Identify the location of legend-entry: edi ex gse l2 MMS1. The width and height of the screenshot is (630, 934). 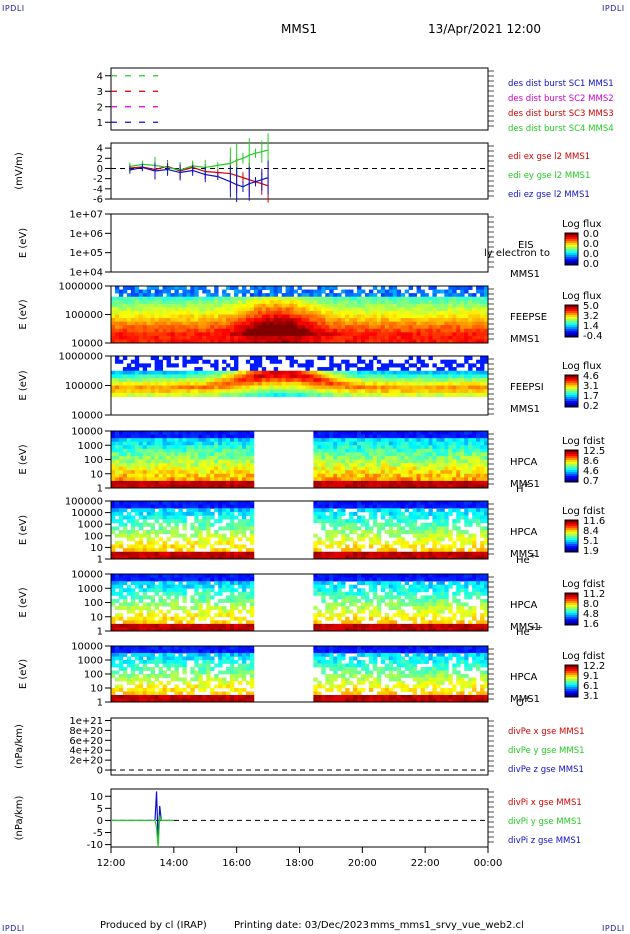
(549, 157).